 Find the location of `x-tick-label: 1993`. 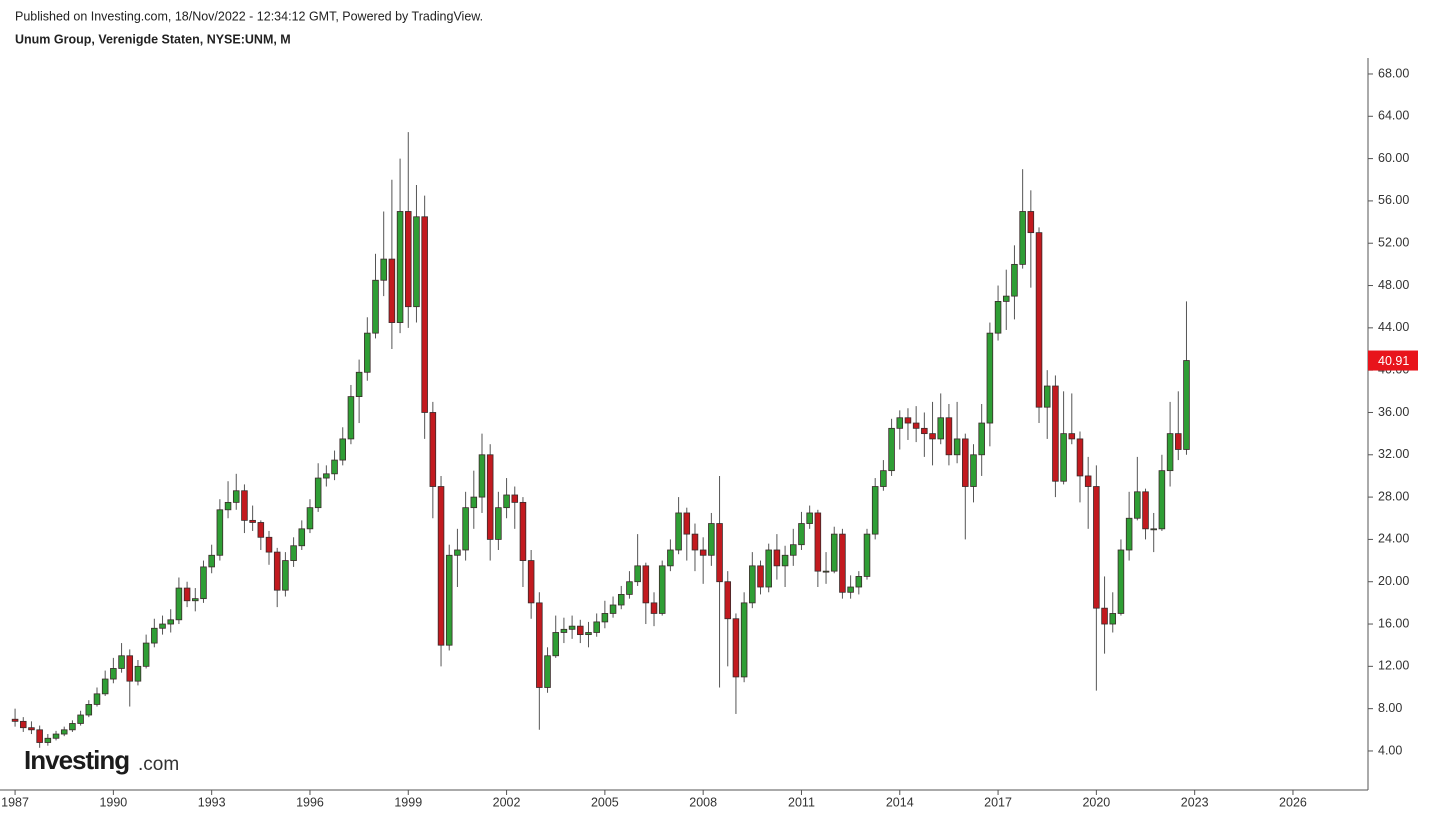

x-tick-label: 1993 is located at coordinates (212, 802).